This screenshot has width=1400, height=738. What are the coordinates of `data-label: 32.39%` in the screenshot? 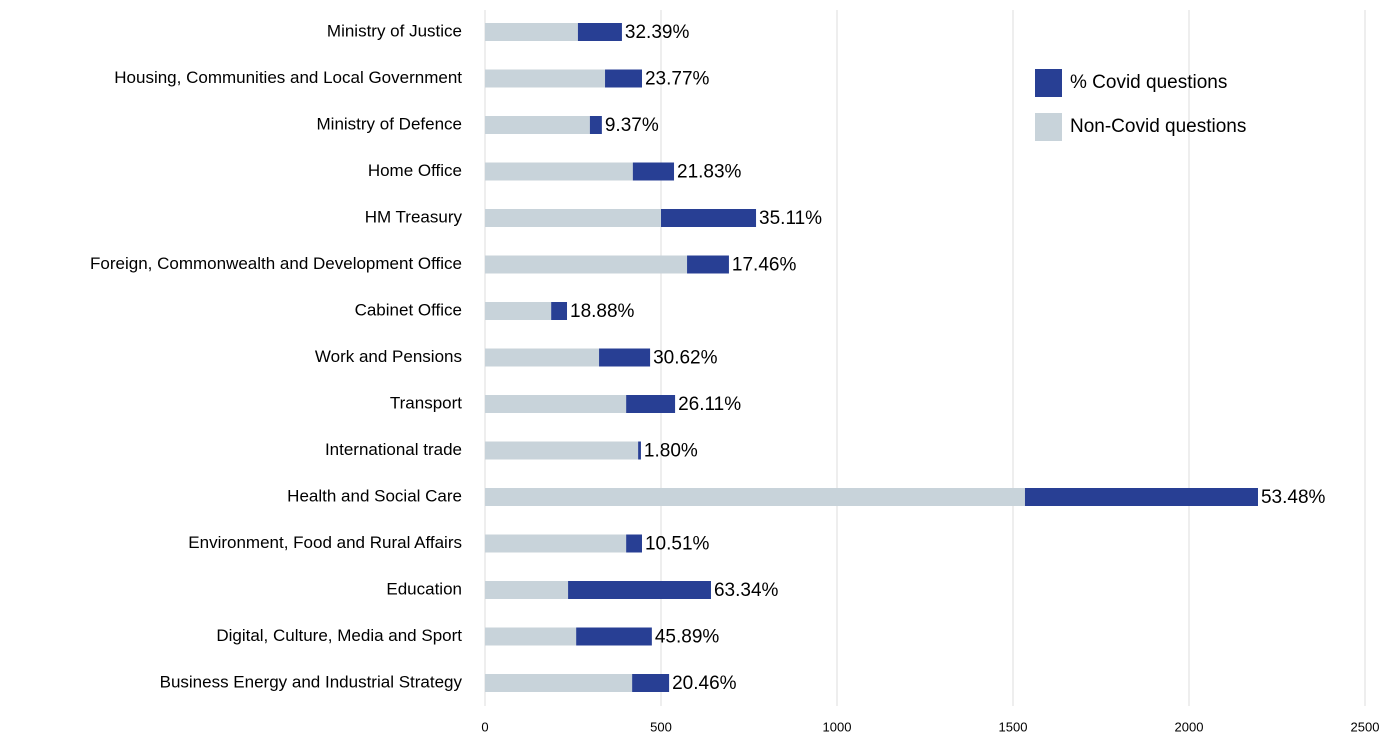 It's located at (657, 32).